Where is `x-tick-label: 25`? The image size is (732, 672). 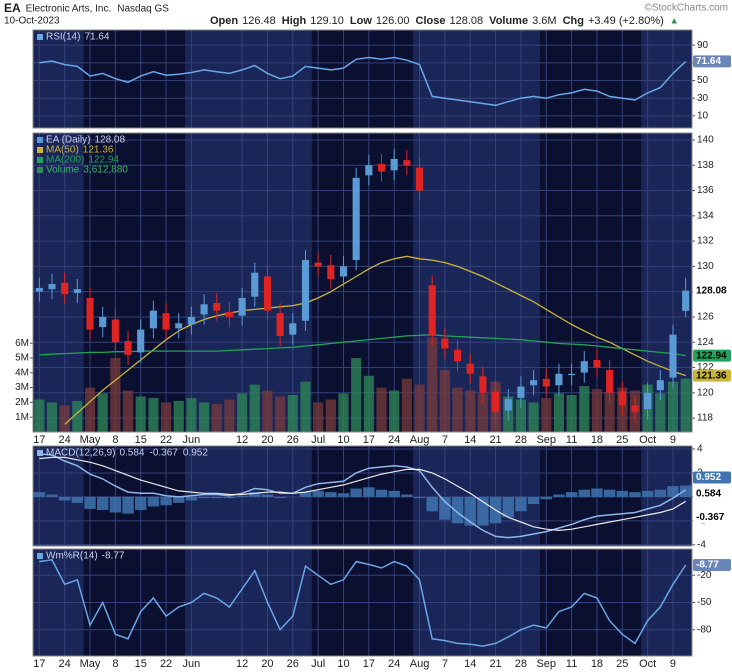 x-tick-label: 25 is located at coordinates (622, 664).